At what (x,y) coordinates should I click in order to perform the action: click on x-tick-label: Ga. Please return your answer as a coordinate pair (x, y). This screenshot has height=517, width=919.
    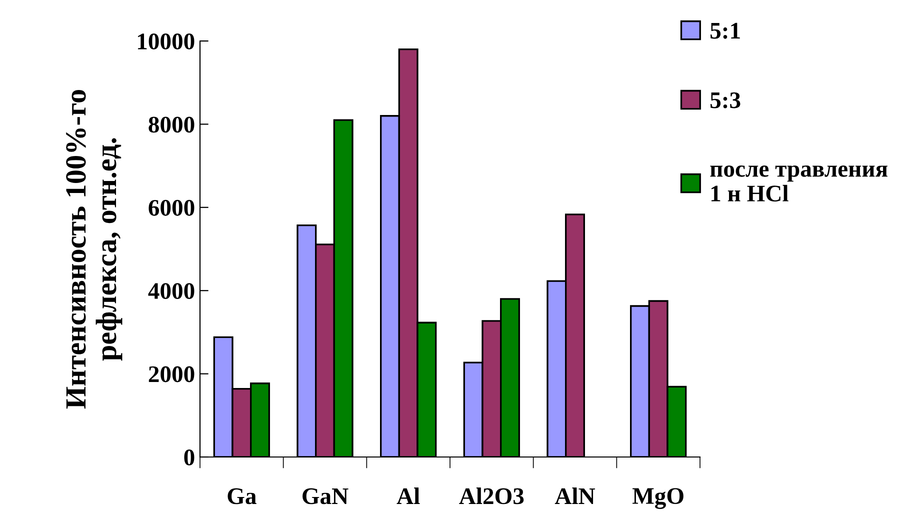
    Looking at the image, I should click on (242, 496).